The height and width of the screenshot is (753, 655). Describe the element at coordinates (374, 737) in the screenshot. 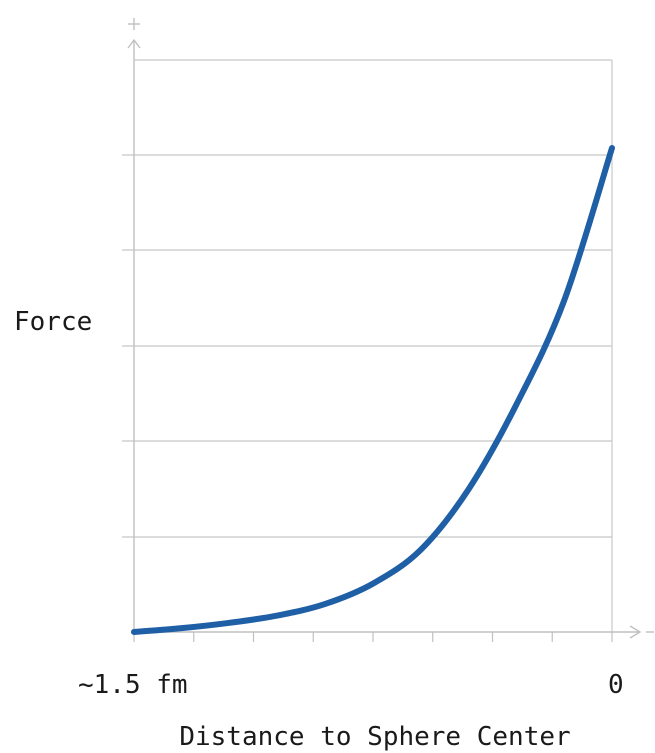

I see `x-axis-label: Distance to Sphere Center` at that location.